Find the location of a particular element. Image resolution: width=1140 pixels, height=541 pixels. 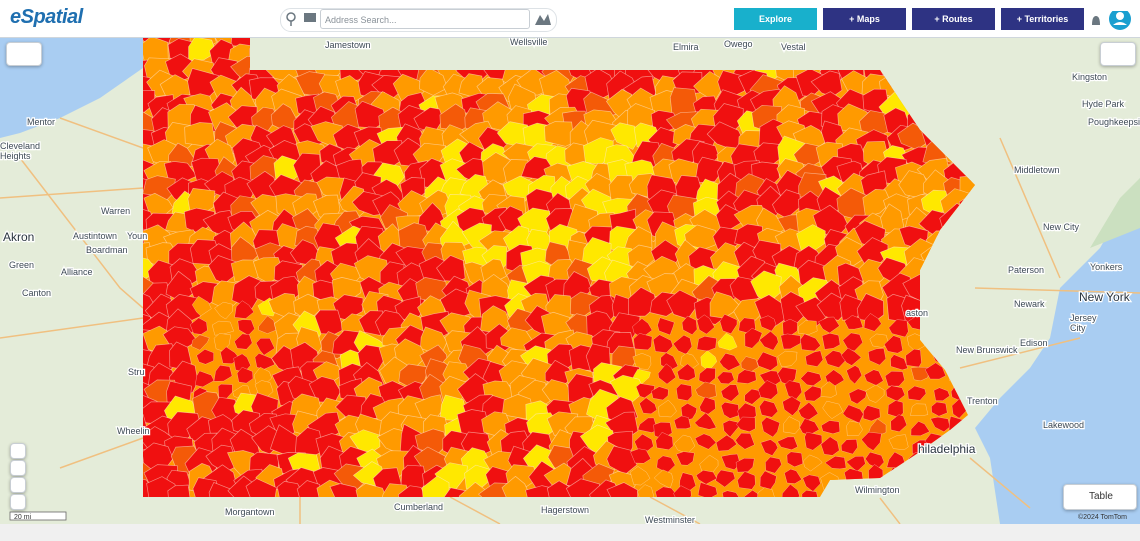

locate is located at coordinates (18, 468).